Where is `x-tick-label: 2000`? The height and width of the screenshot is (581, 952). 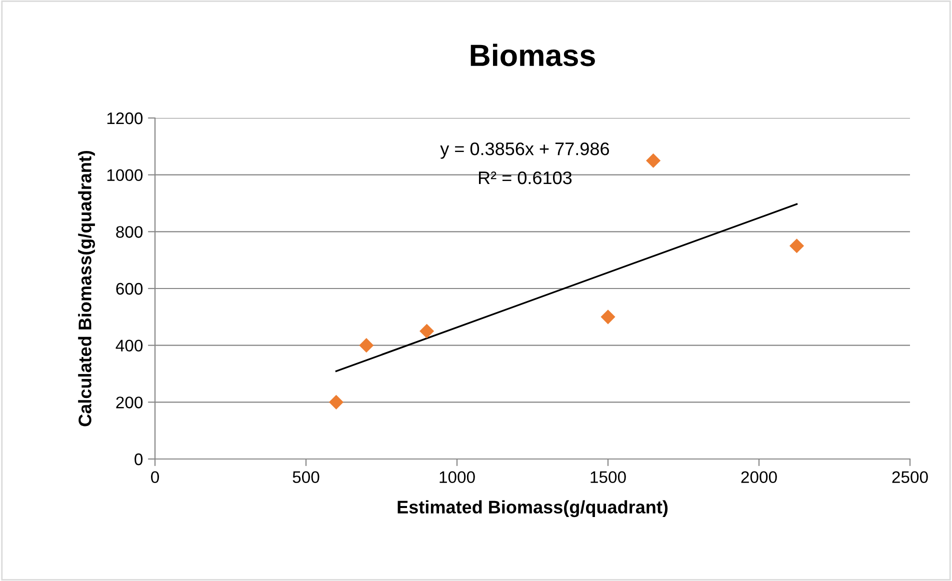
x-tick-label: 2000 is located at coordinates (759, 477).